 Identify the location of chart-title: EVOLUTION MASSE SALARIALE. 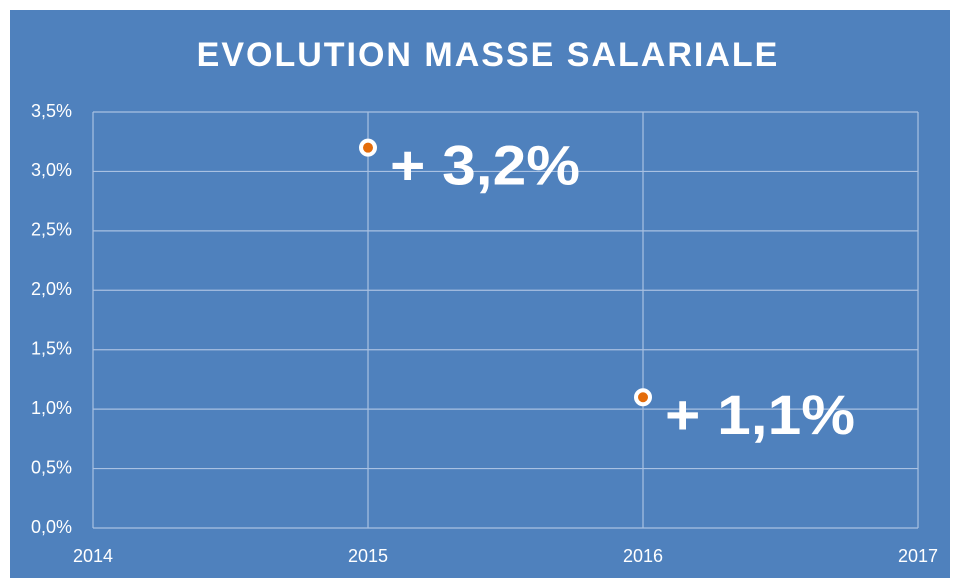
(488, 55).